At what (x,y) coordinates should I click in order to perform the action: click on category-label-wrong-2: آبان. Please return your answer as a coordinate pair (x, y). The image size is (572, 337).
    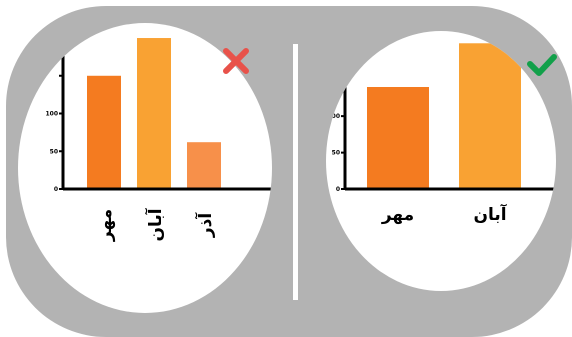
    Looking at the image, I should click on (155, 224).